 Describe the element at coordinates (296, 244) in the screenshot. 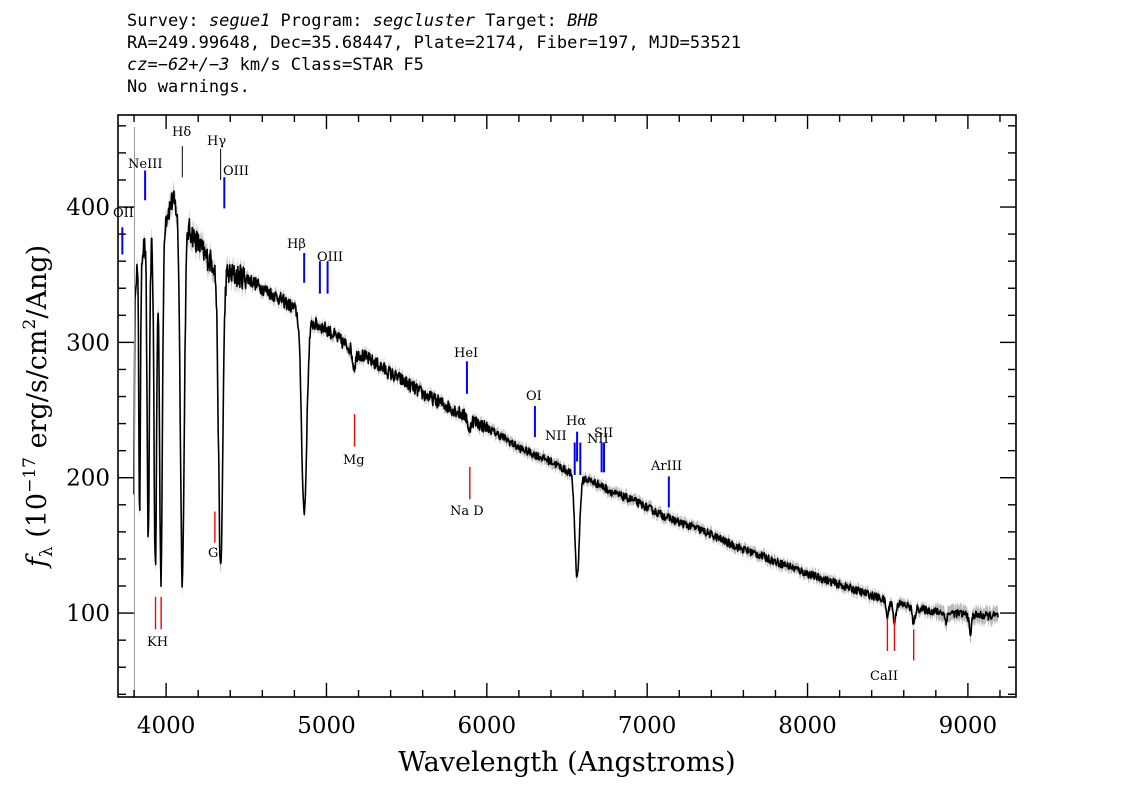

I see `label-hbeta: Hβ` at that location.